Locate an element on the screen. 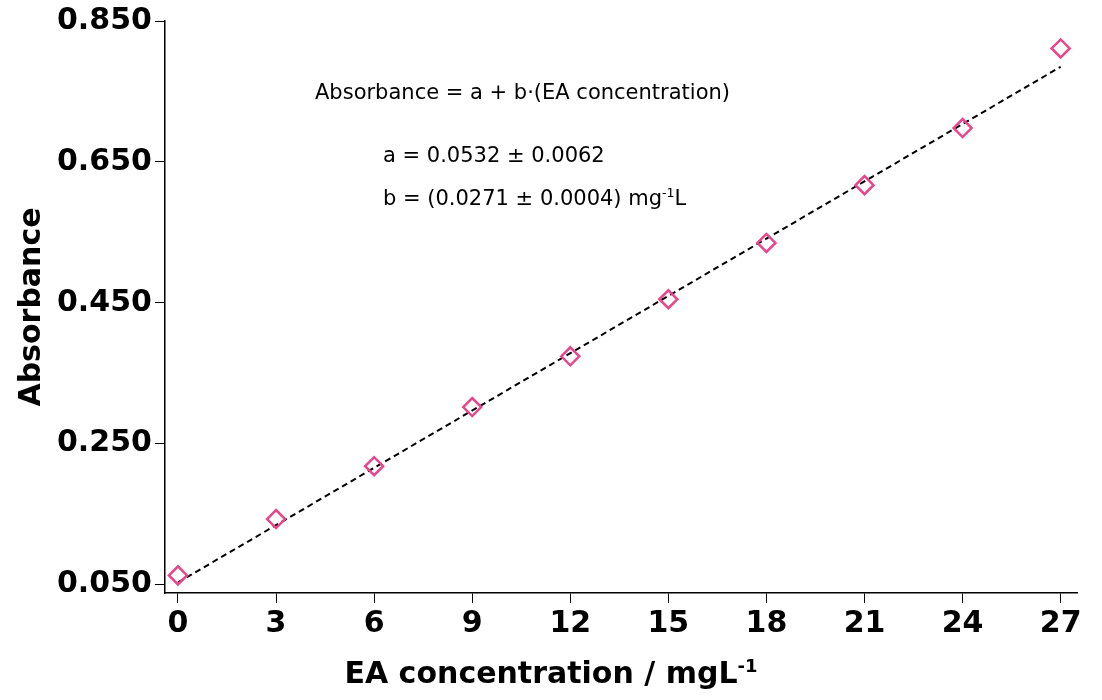  x-tick-label: 0 is located at coordinates (178, 621).